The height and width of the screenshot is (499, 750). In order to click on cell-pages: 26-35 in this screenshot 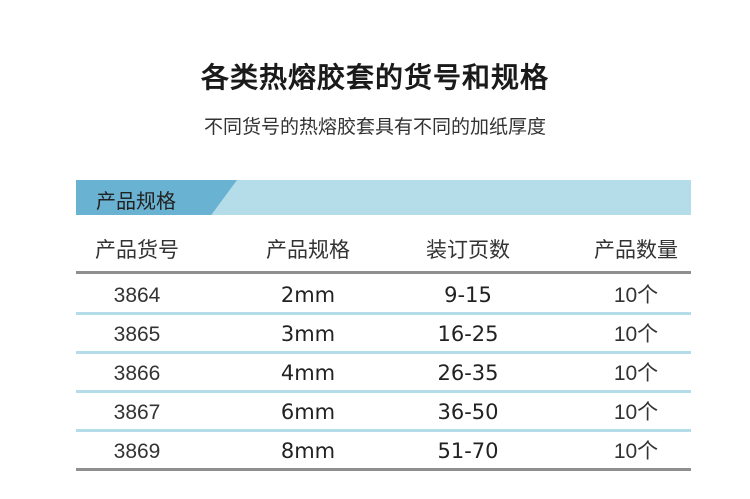, I will do `click(468, 373)`.